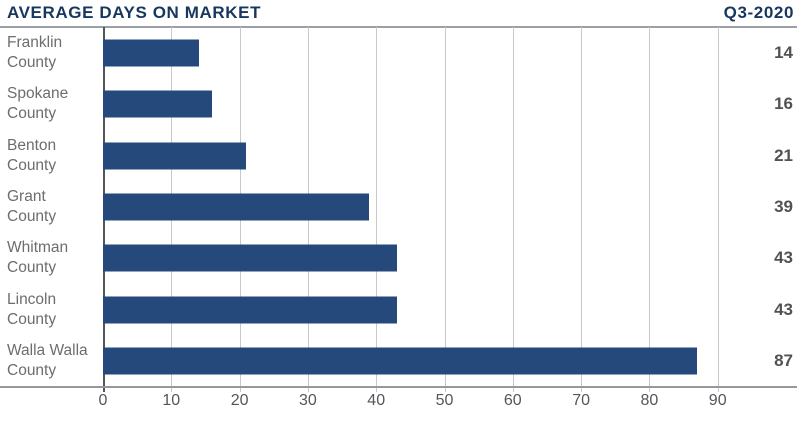  What do you see at coordinates (32, 299) in the screenshot?
I see `category-label-line: Lincoln` at bounding box center [32, 299].